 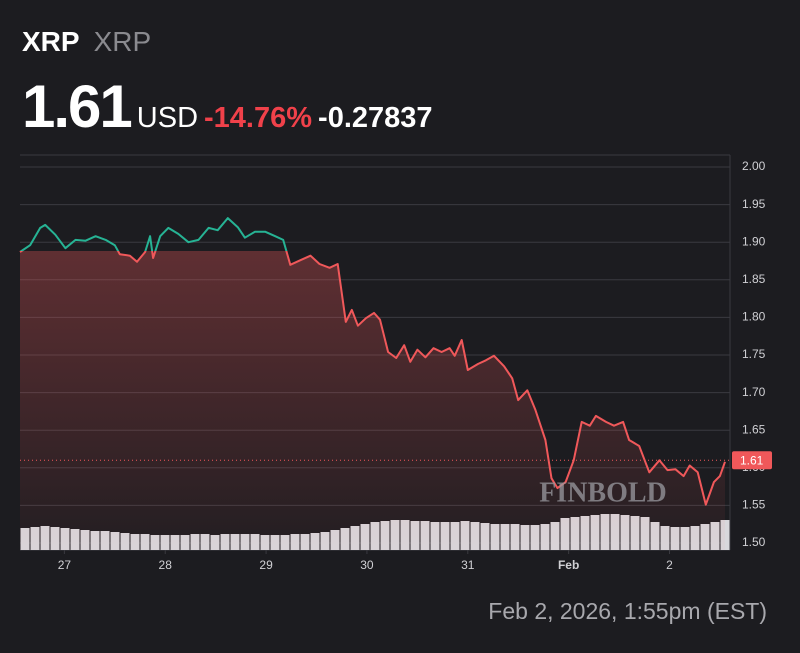 What do you see at coordinates (754, 542) in the screenshot?
I see `y-tick-label: 1.50` at bounding box center [754, 542].